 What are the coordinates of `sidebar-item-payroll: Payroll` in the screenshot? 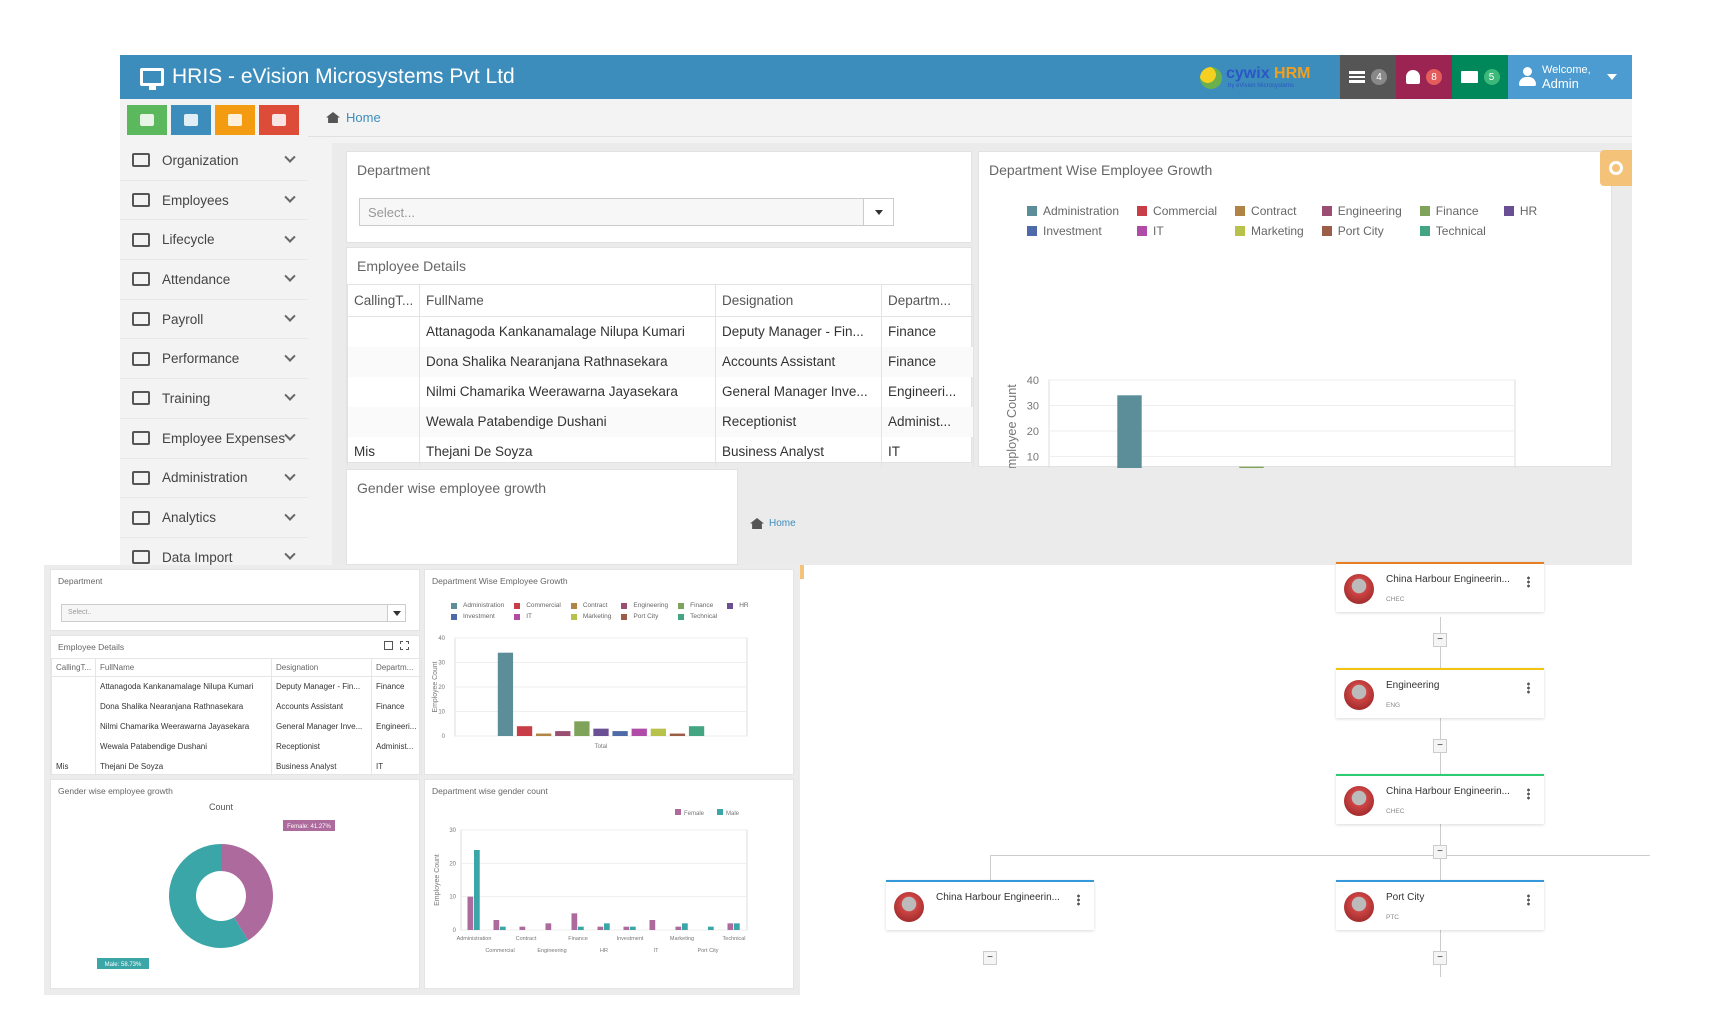 It's located at (214, 319).